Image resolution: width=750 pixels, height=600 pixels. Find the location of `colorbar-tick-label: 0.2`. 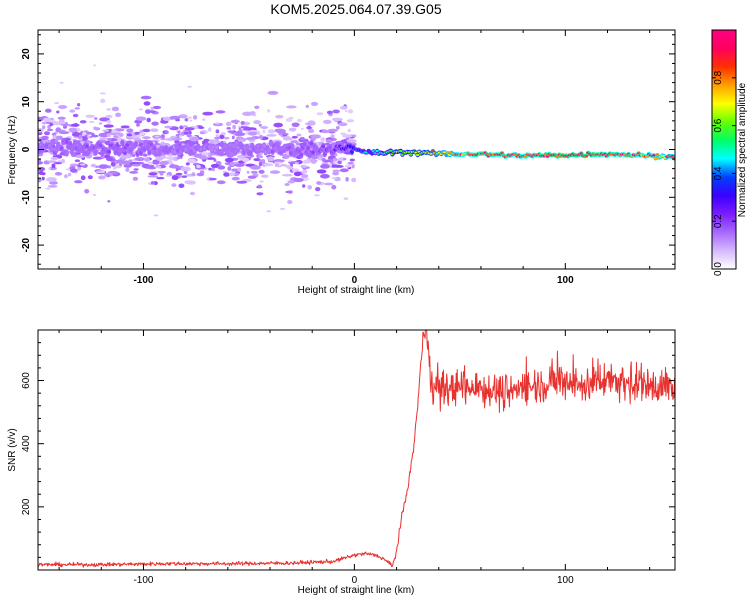

colorbar-tick-label: 0.2 is located at coordinates (718, 221).